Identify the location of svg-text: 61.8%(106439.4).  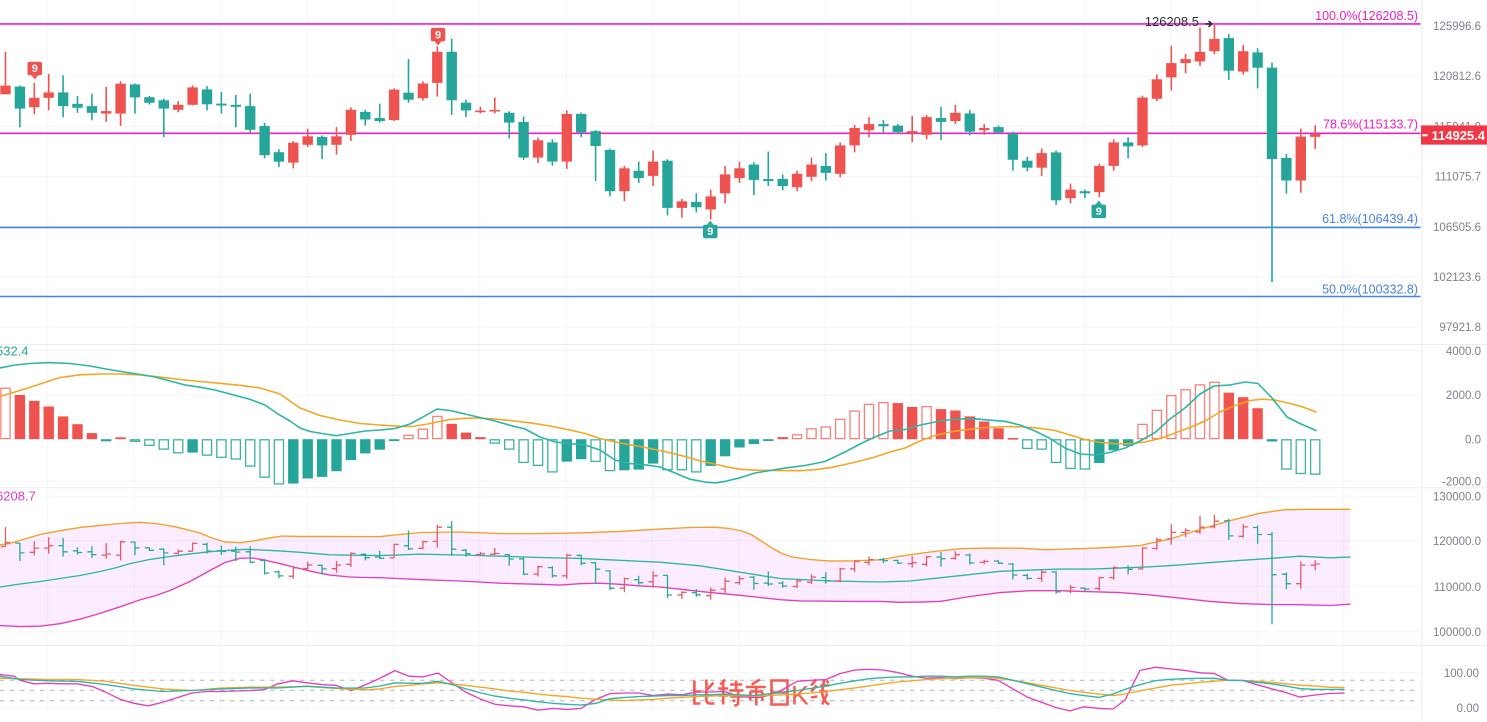
(1370, 219).